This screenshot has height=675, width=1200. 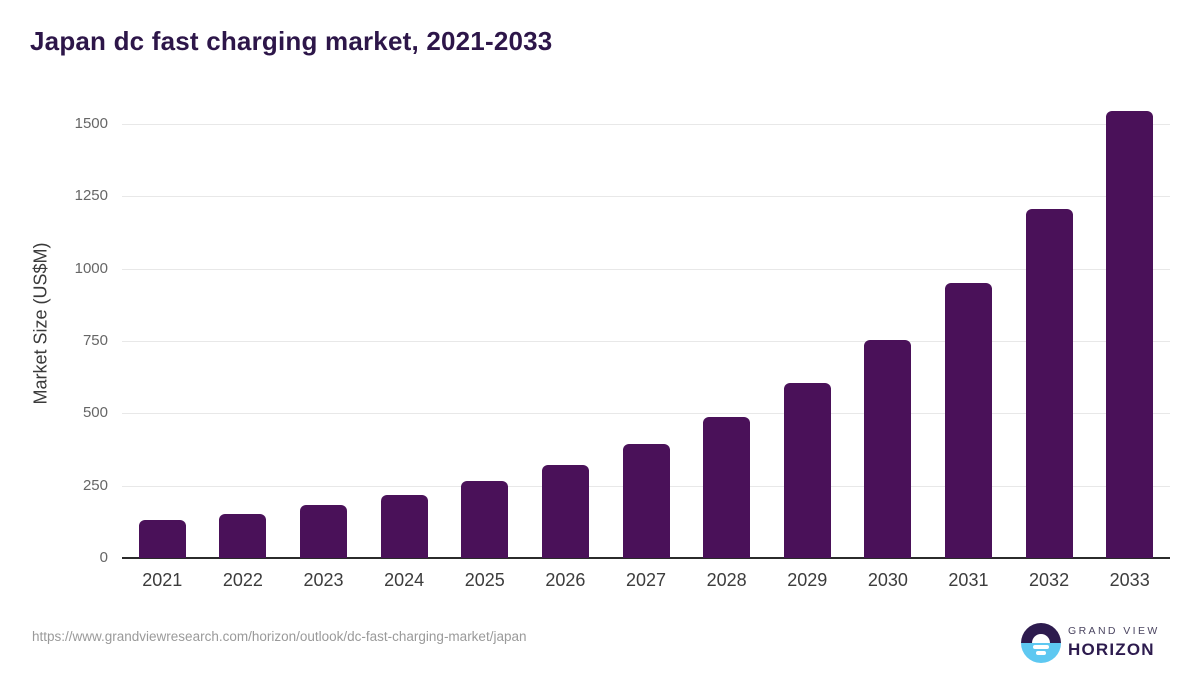 What do you see at coordinates (95, 485) in the screenshot?
I see `y-tick-250: 250` at bounding box center [95, 485].